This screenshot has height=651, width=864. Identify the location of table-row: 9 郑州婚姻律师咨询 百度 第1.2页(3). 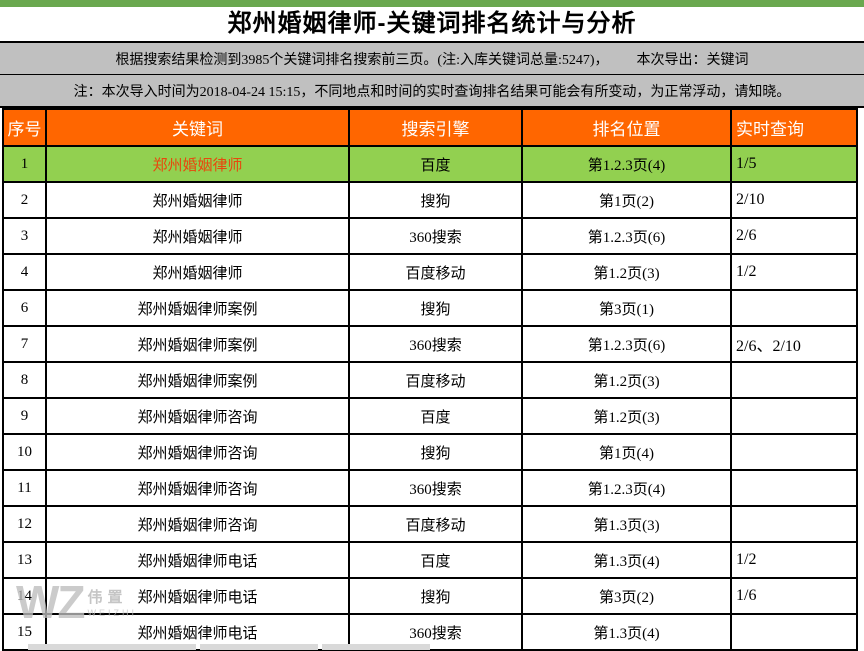
(430, 416).